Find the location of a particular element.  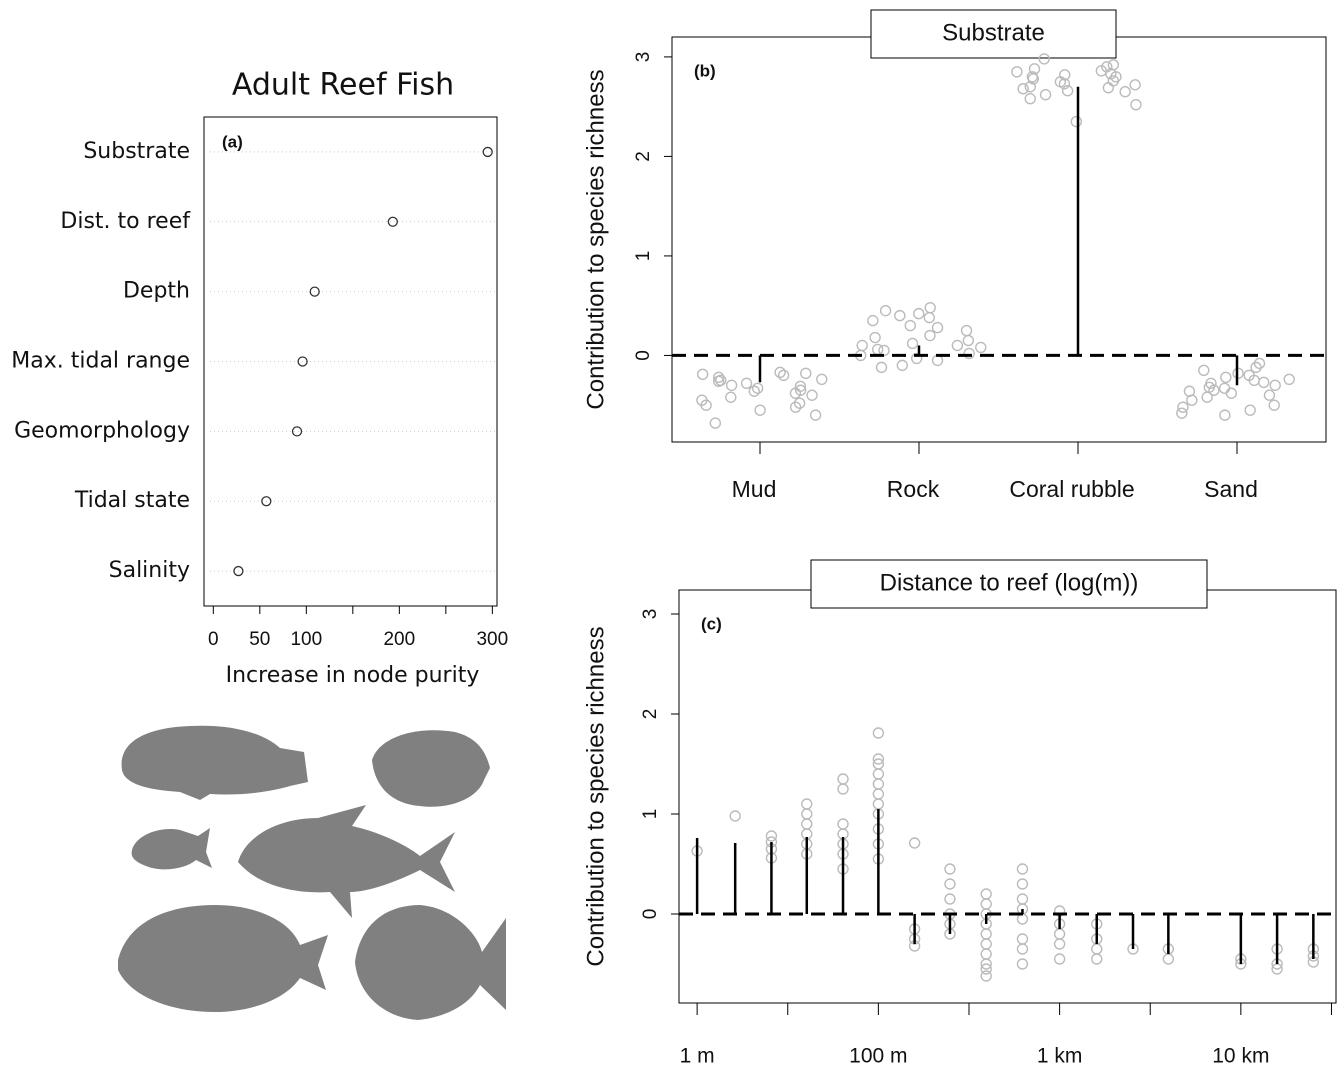

category-label: Substrate is located at coordinates (136, 151).